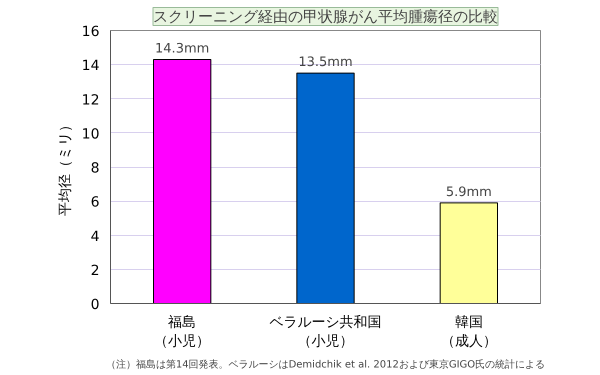  Describe the element at coordinates (91, 134) in the screenshot. I see `y-tick-label: 10` at that location.